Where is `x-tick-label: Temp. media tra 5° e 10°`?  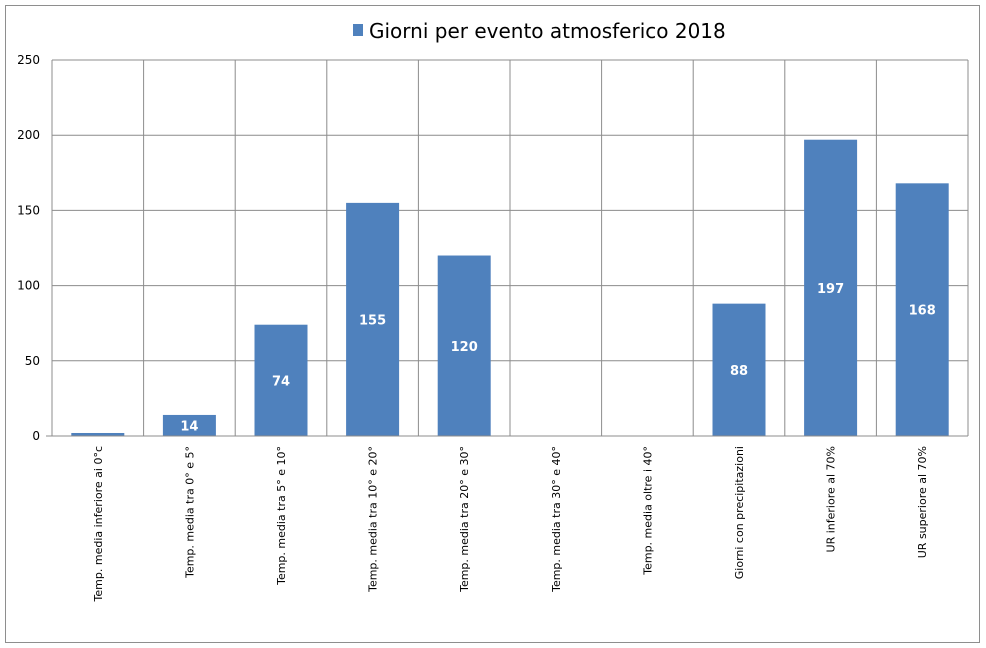
x-tick-label: Temp. media tra 5° e 10° is located at coordinates (281, 516).